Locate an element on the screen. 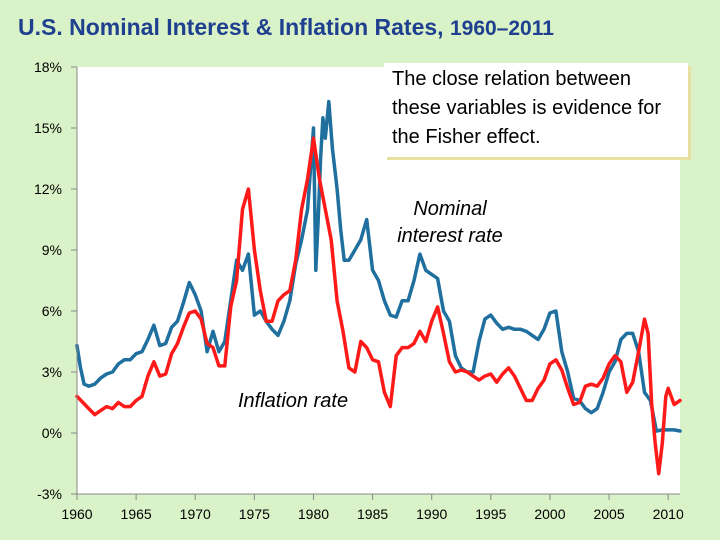  chart-title-main: U.S. Nominal Interest & Inflation Rates, is located at coordinates (231, 27).